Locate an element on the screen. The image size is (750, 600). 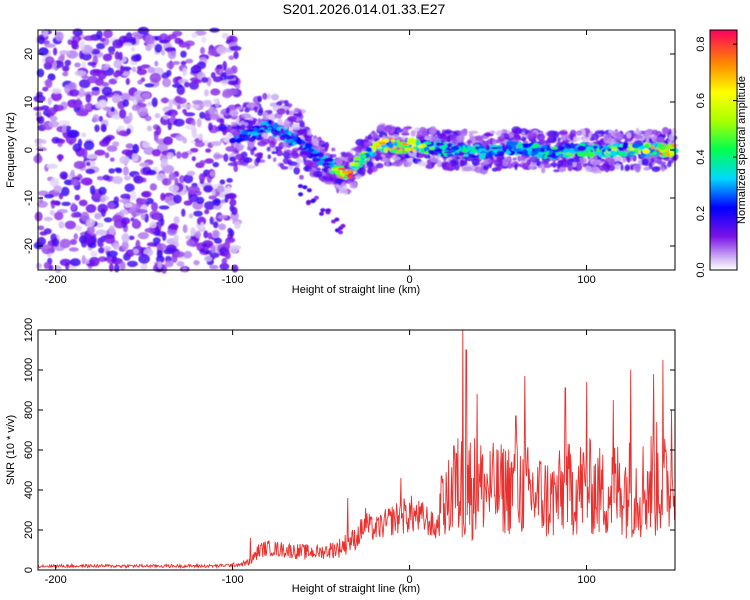
figure-title: S201.2026.014.01.33.E27 is located at coordinates (364, 9).